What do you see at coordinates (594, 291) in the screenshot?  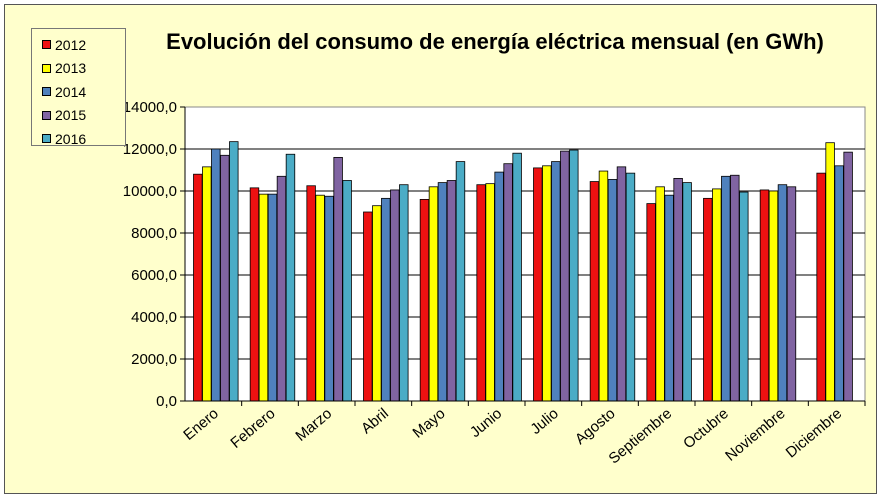 I see `bar-2012-agosto` at bounding box center [594, 291].